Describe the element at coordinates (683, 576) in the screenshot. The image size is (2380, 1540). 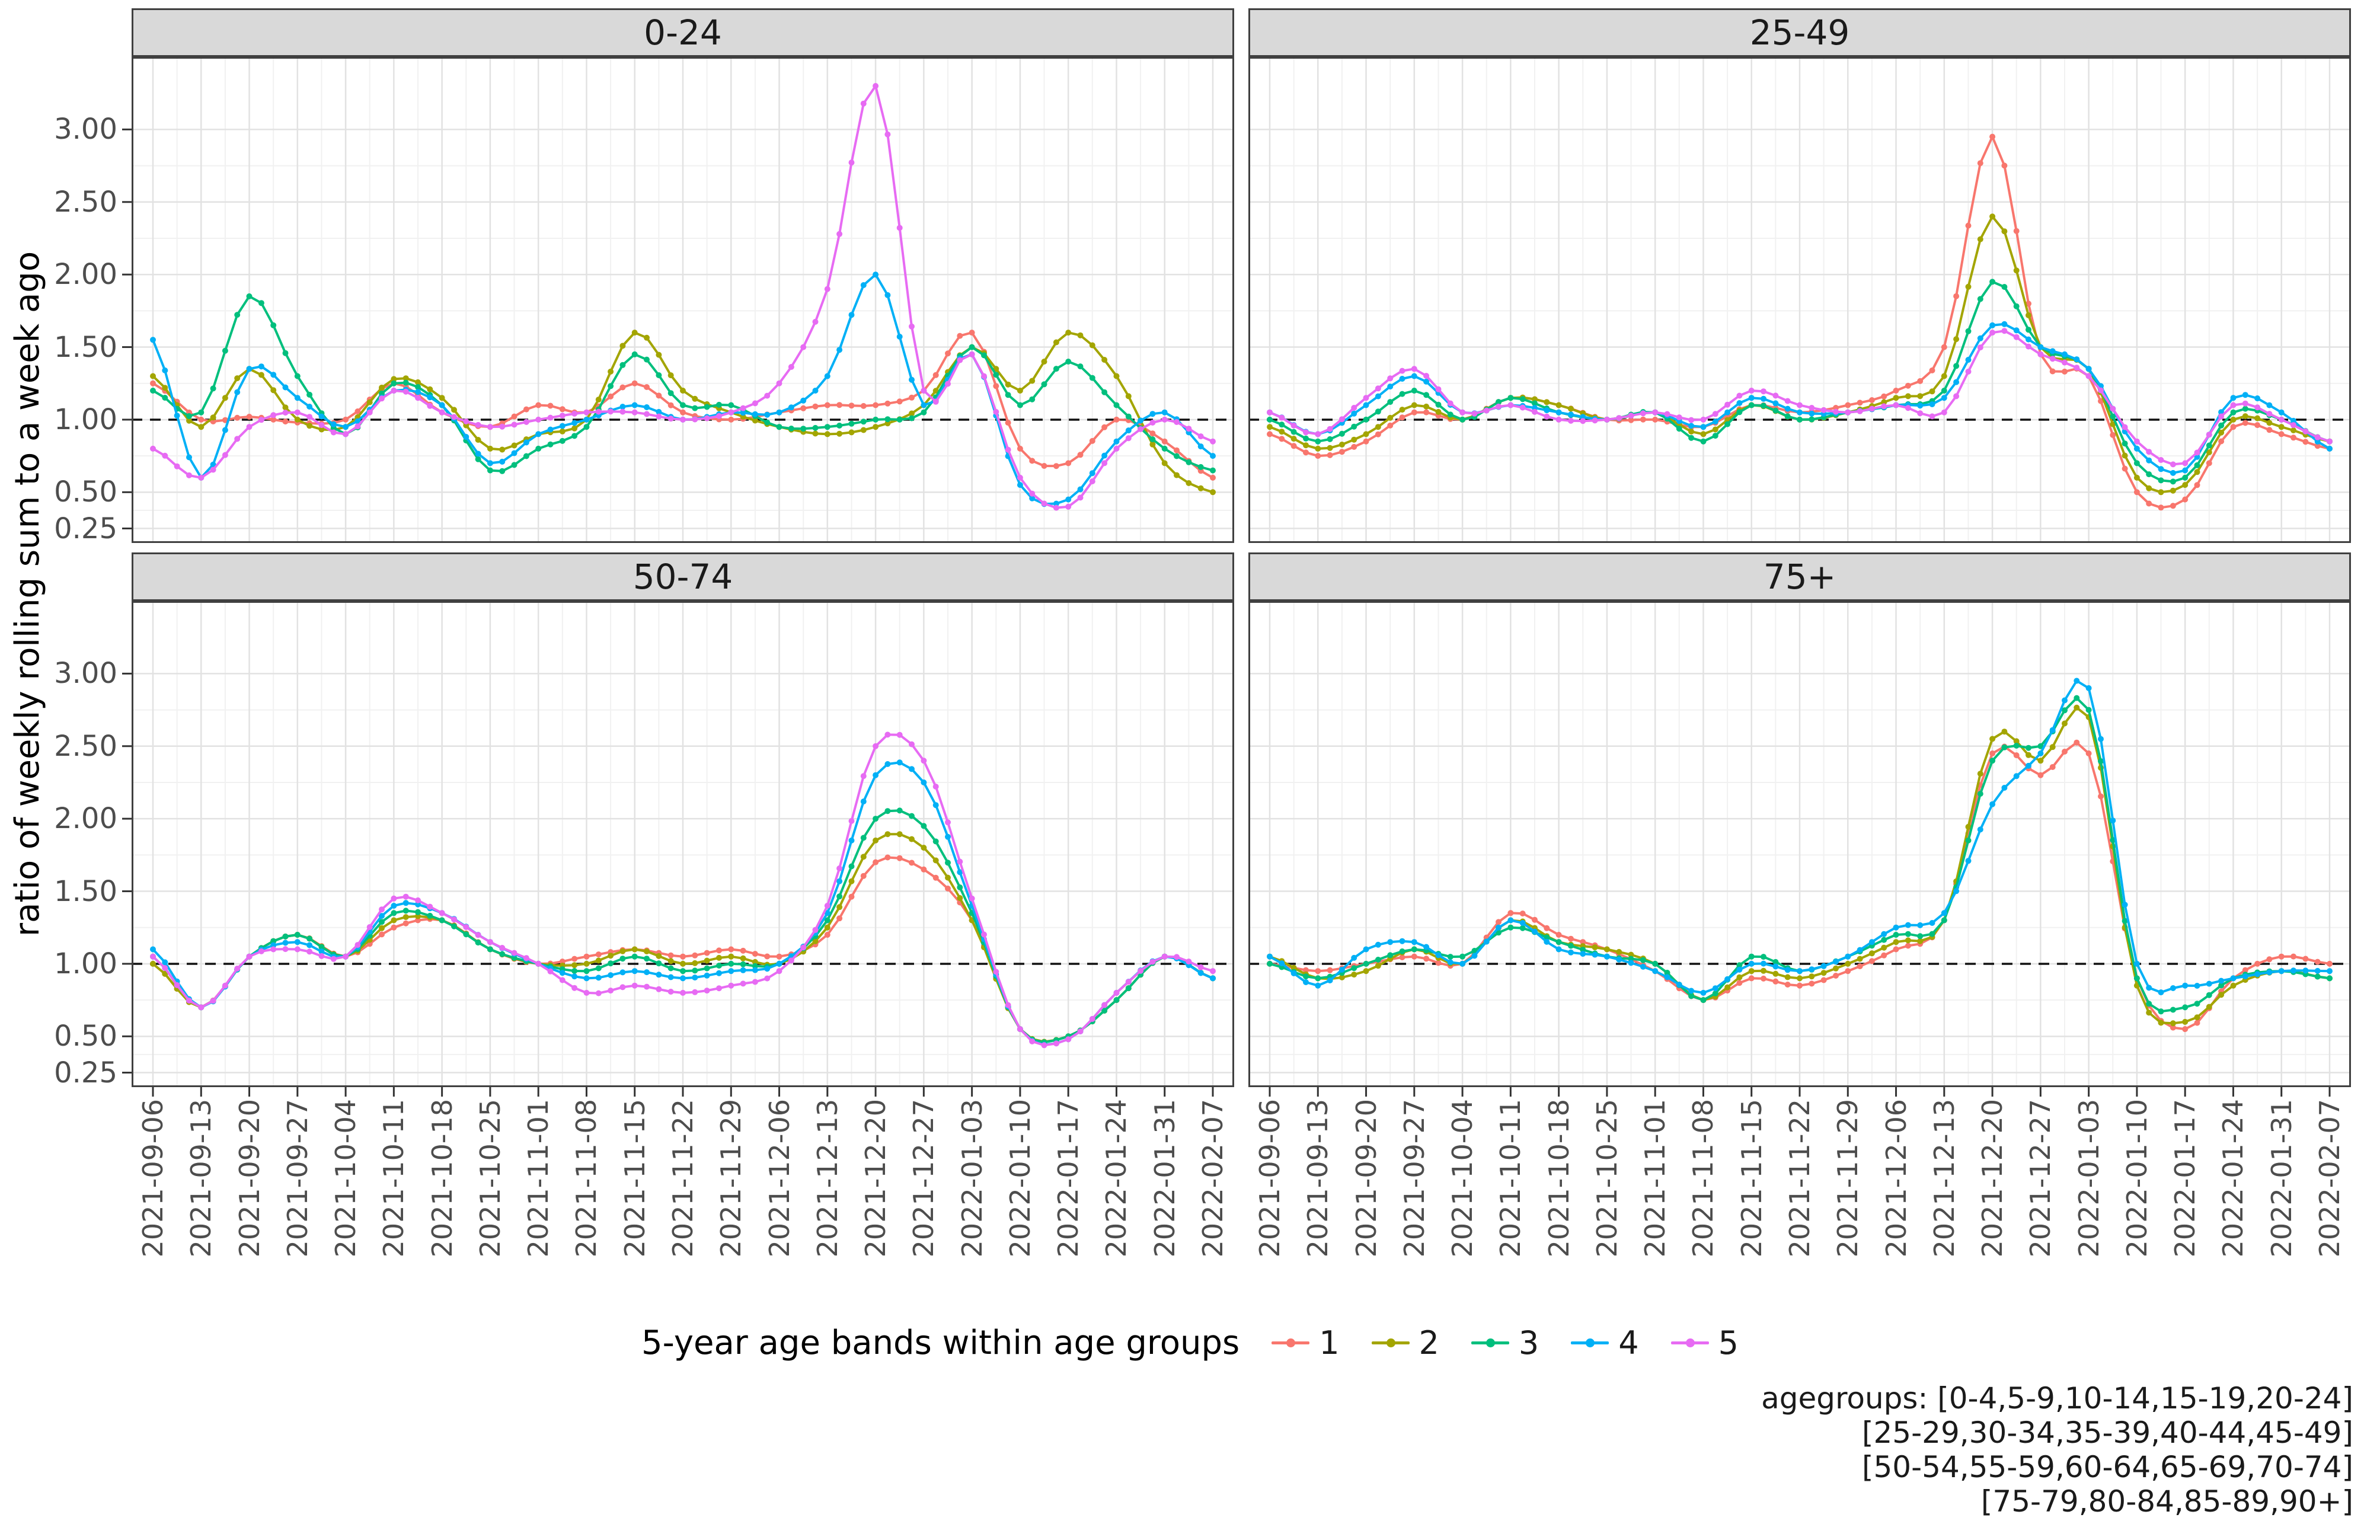
I see `facet-strip-50-74: 50-74` at that location.